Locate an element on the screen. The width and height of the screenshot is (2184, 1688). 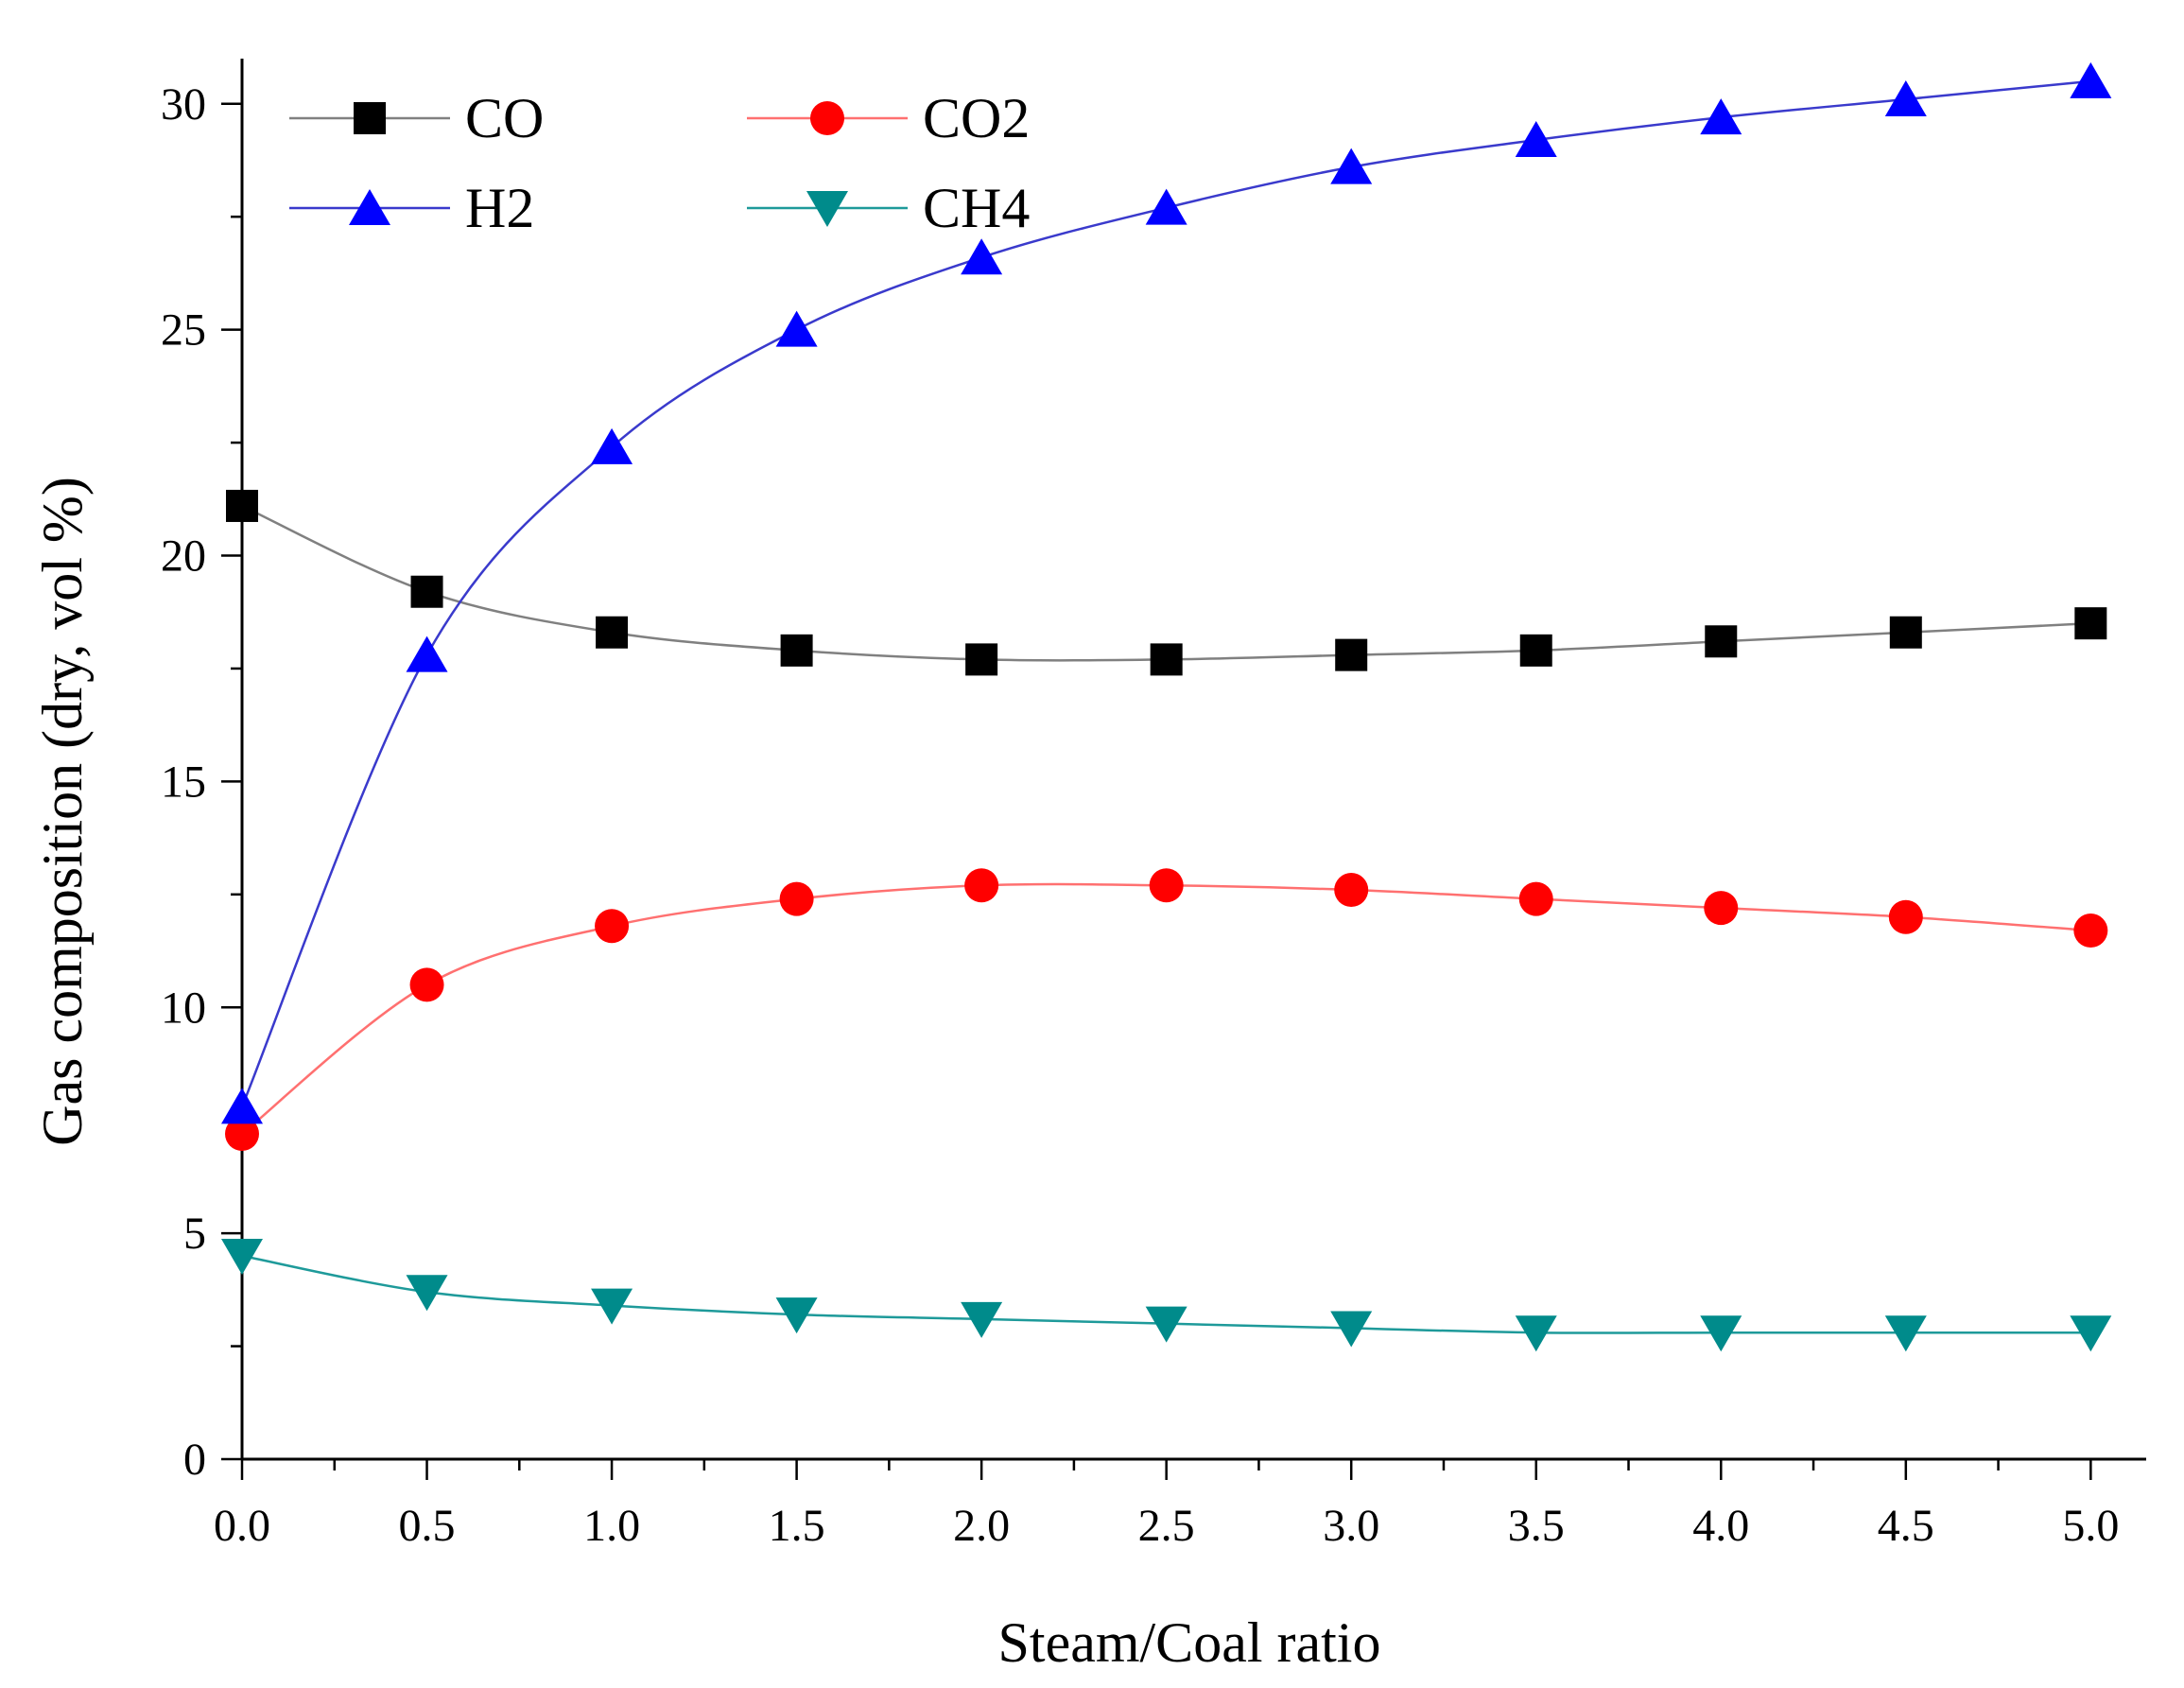
x-tick-label: 4.0 is located at coordinates (1720, 1526).